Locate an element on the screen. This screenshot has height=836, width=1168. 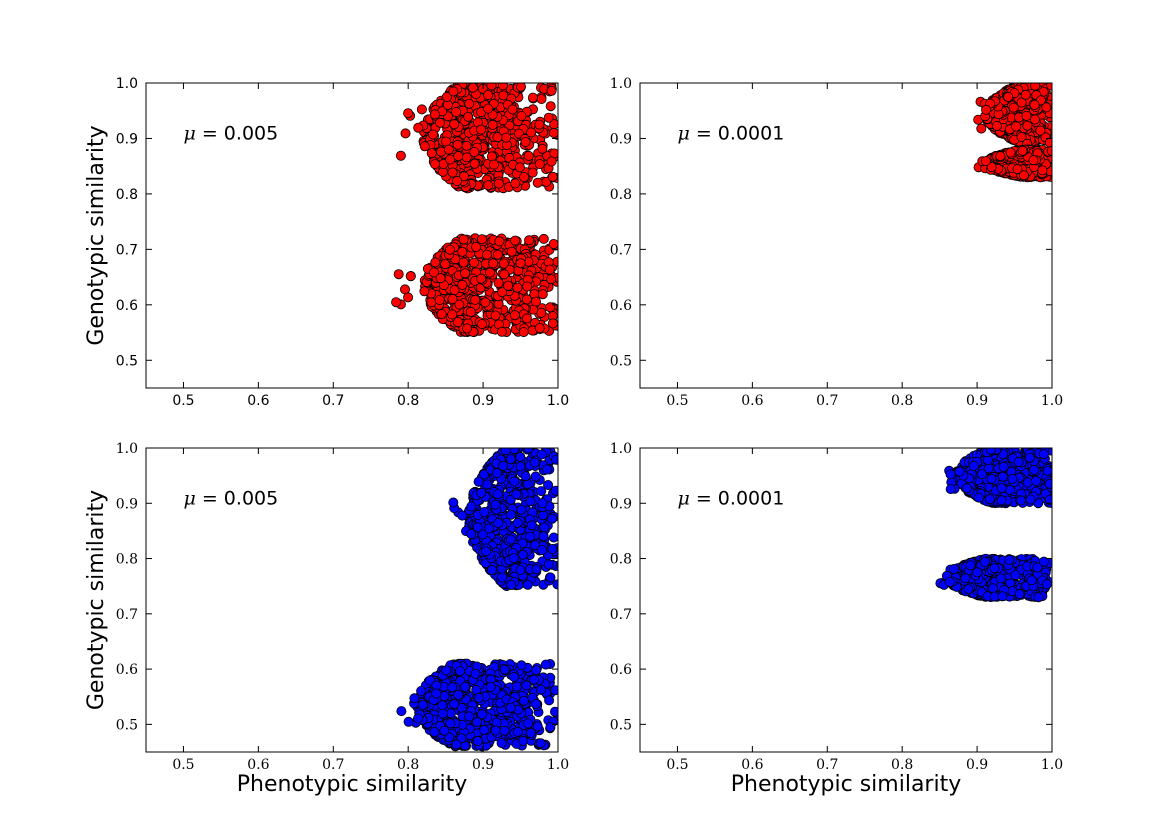
mu-symbol: μ is located at coordinates (189, 498).